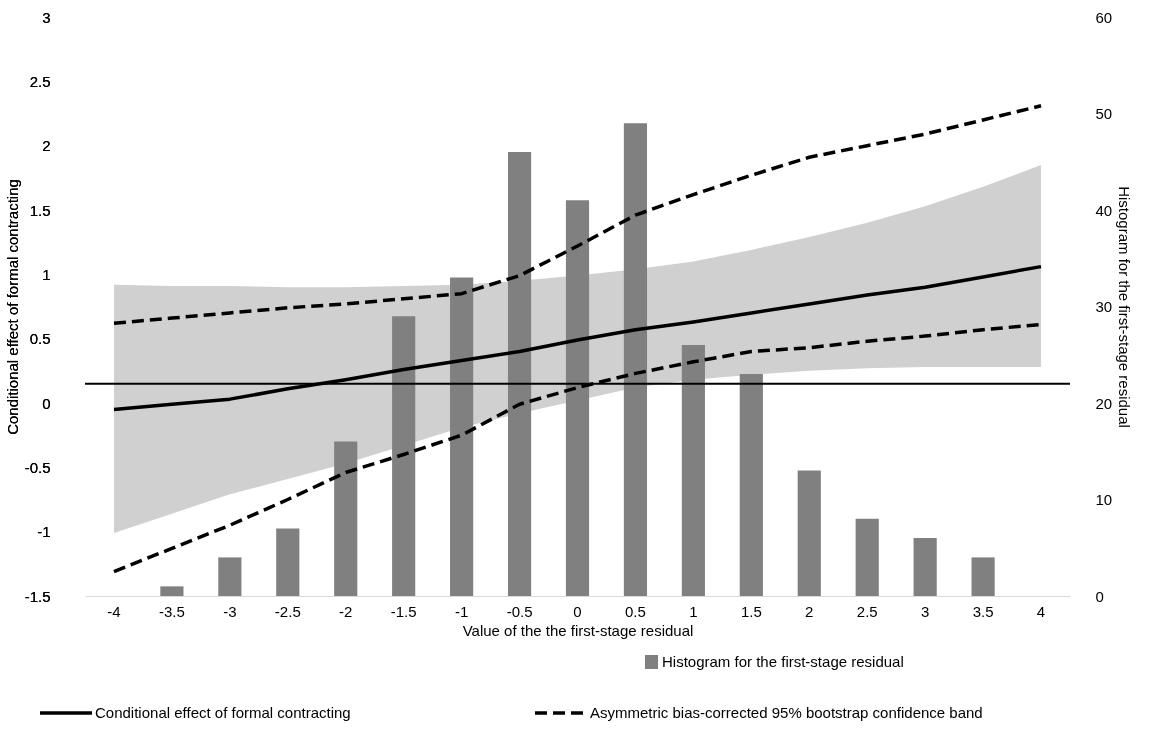 The image size is (1176, 750). I want to click on x-tick-label: 3, so click(925, 611).